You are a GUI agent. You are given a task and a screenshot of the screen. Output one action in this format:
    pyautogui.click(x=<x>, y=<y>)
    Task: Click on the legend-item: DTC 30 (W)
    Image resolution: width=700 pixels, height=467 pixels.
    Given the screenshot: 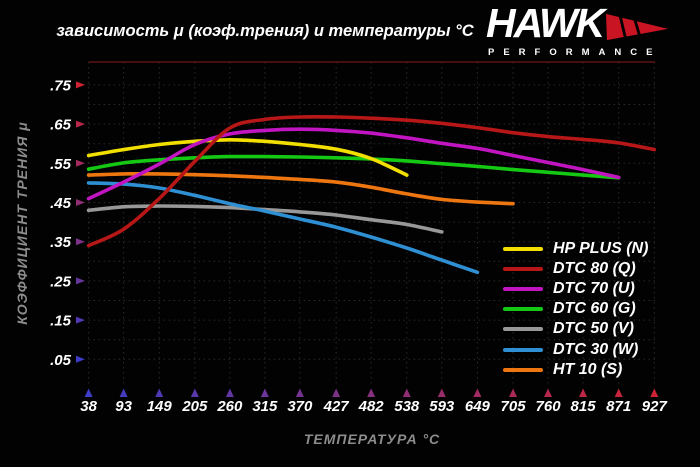 What is the action you would take?
    pyautogui.click(x=575, y=349)
    